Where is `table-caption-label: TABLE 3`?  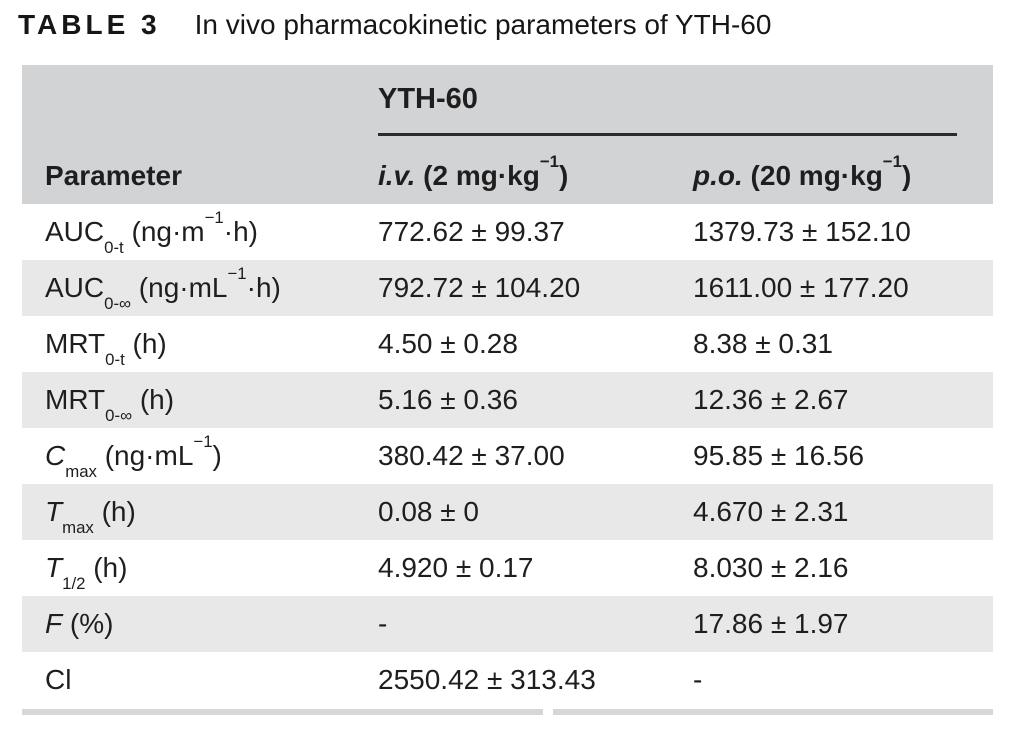
table-caption-label: TABLE 3 is located at coordinates (89, 24).